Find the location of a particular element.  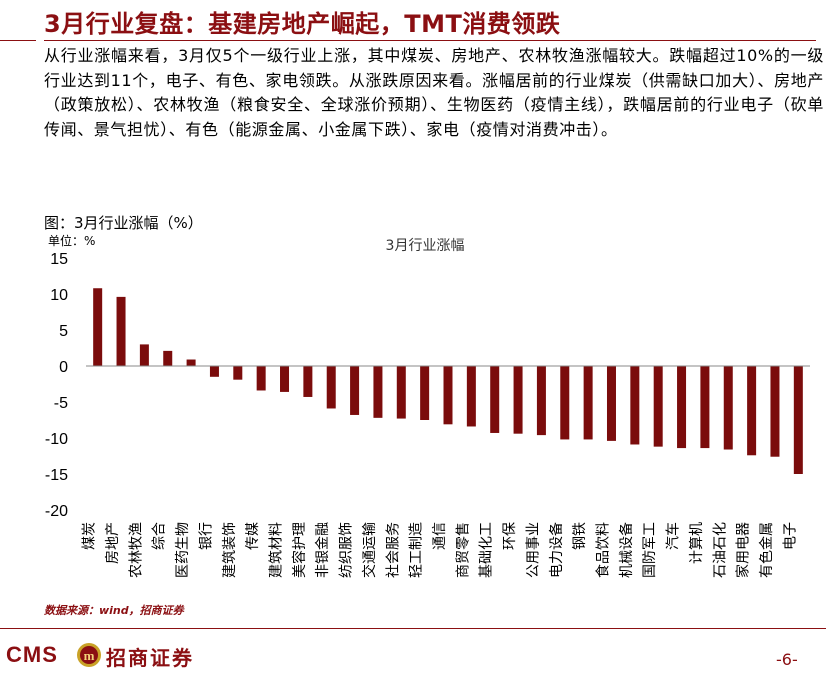

x-tick-label: 有色金属 is located at coordinates (766, 550).